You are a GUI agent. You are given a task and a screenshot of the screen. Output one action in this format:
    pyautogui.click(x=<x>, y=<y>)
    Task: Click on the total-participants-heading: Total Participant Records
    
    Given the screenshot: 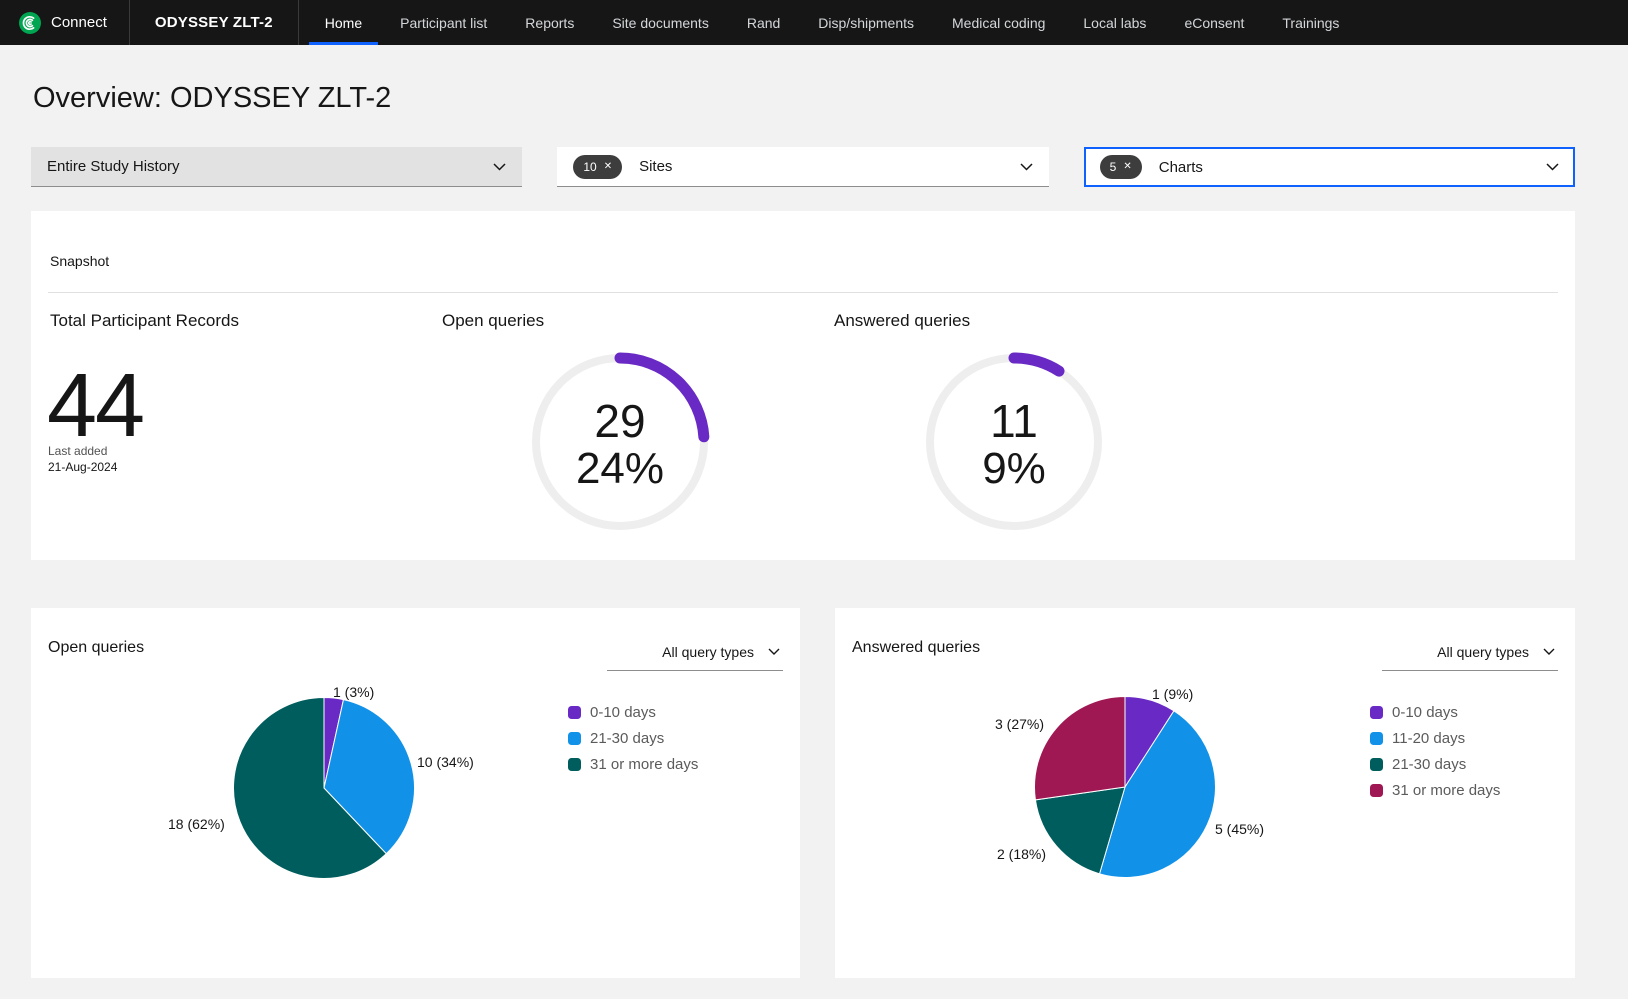 What is the action you would take?
    pyautogui.click(x=144, y=320)
    